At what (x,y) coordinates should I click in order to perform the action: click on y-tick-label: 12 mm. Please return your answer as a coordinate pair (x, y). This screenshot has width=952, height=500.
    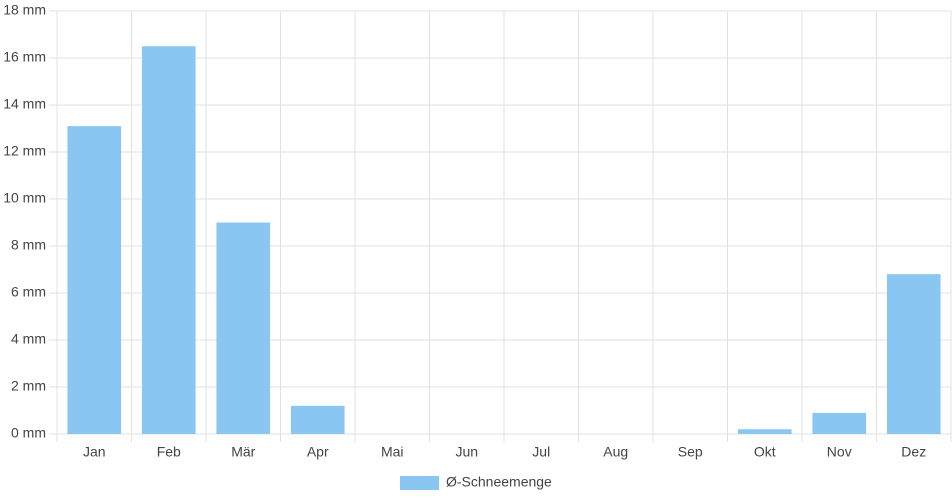
    Looking at the image, I should click on (24, 151).